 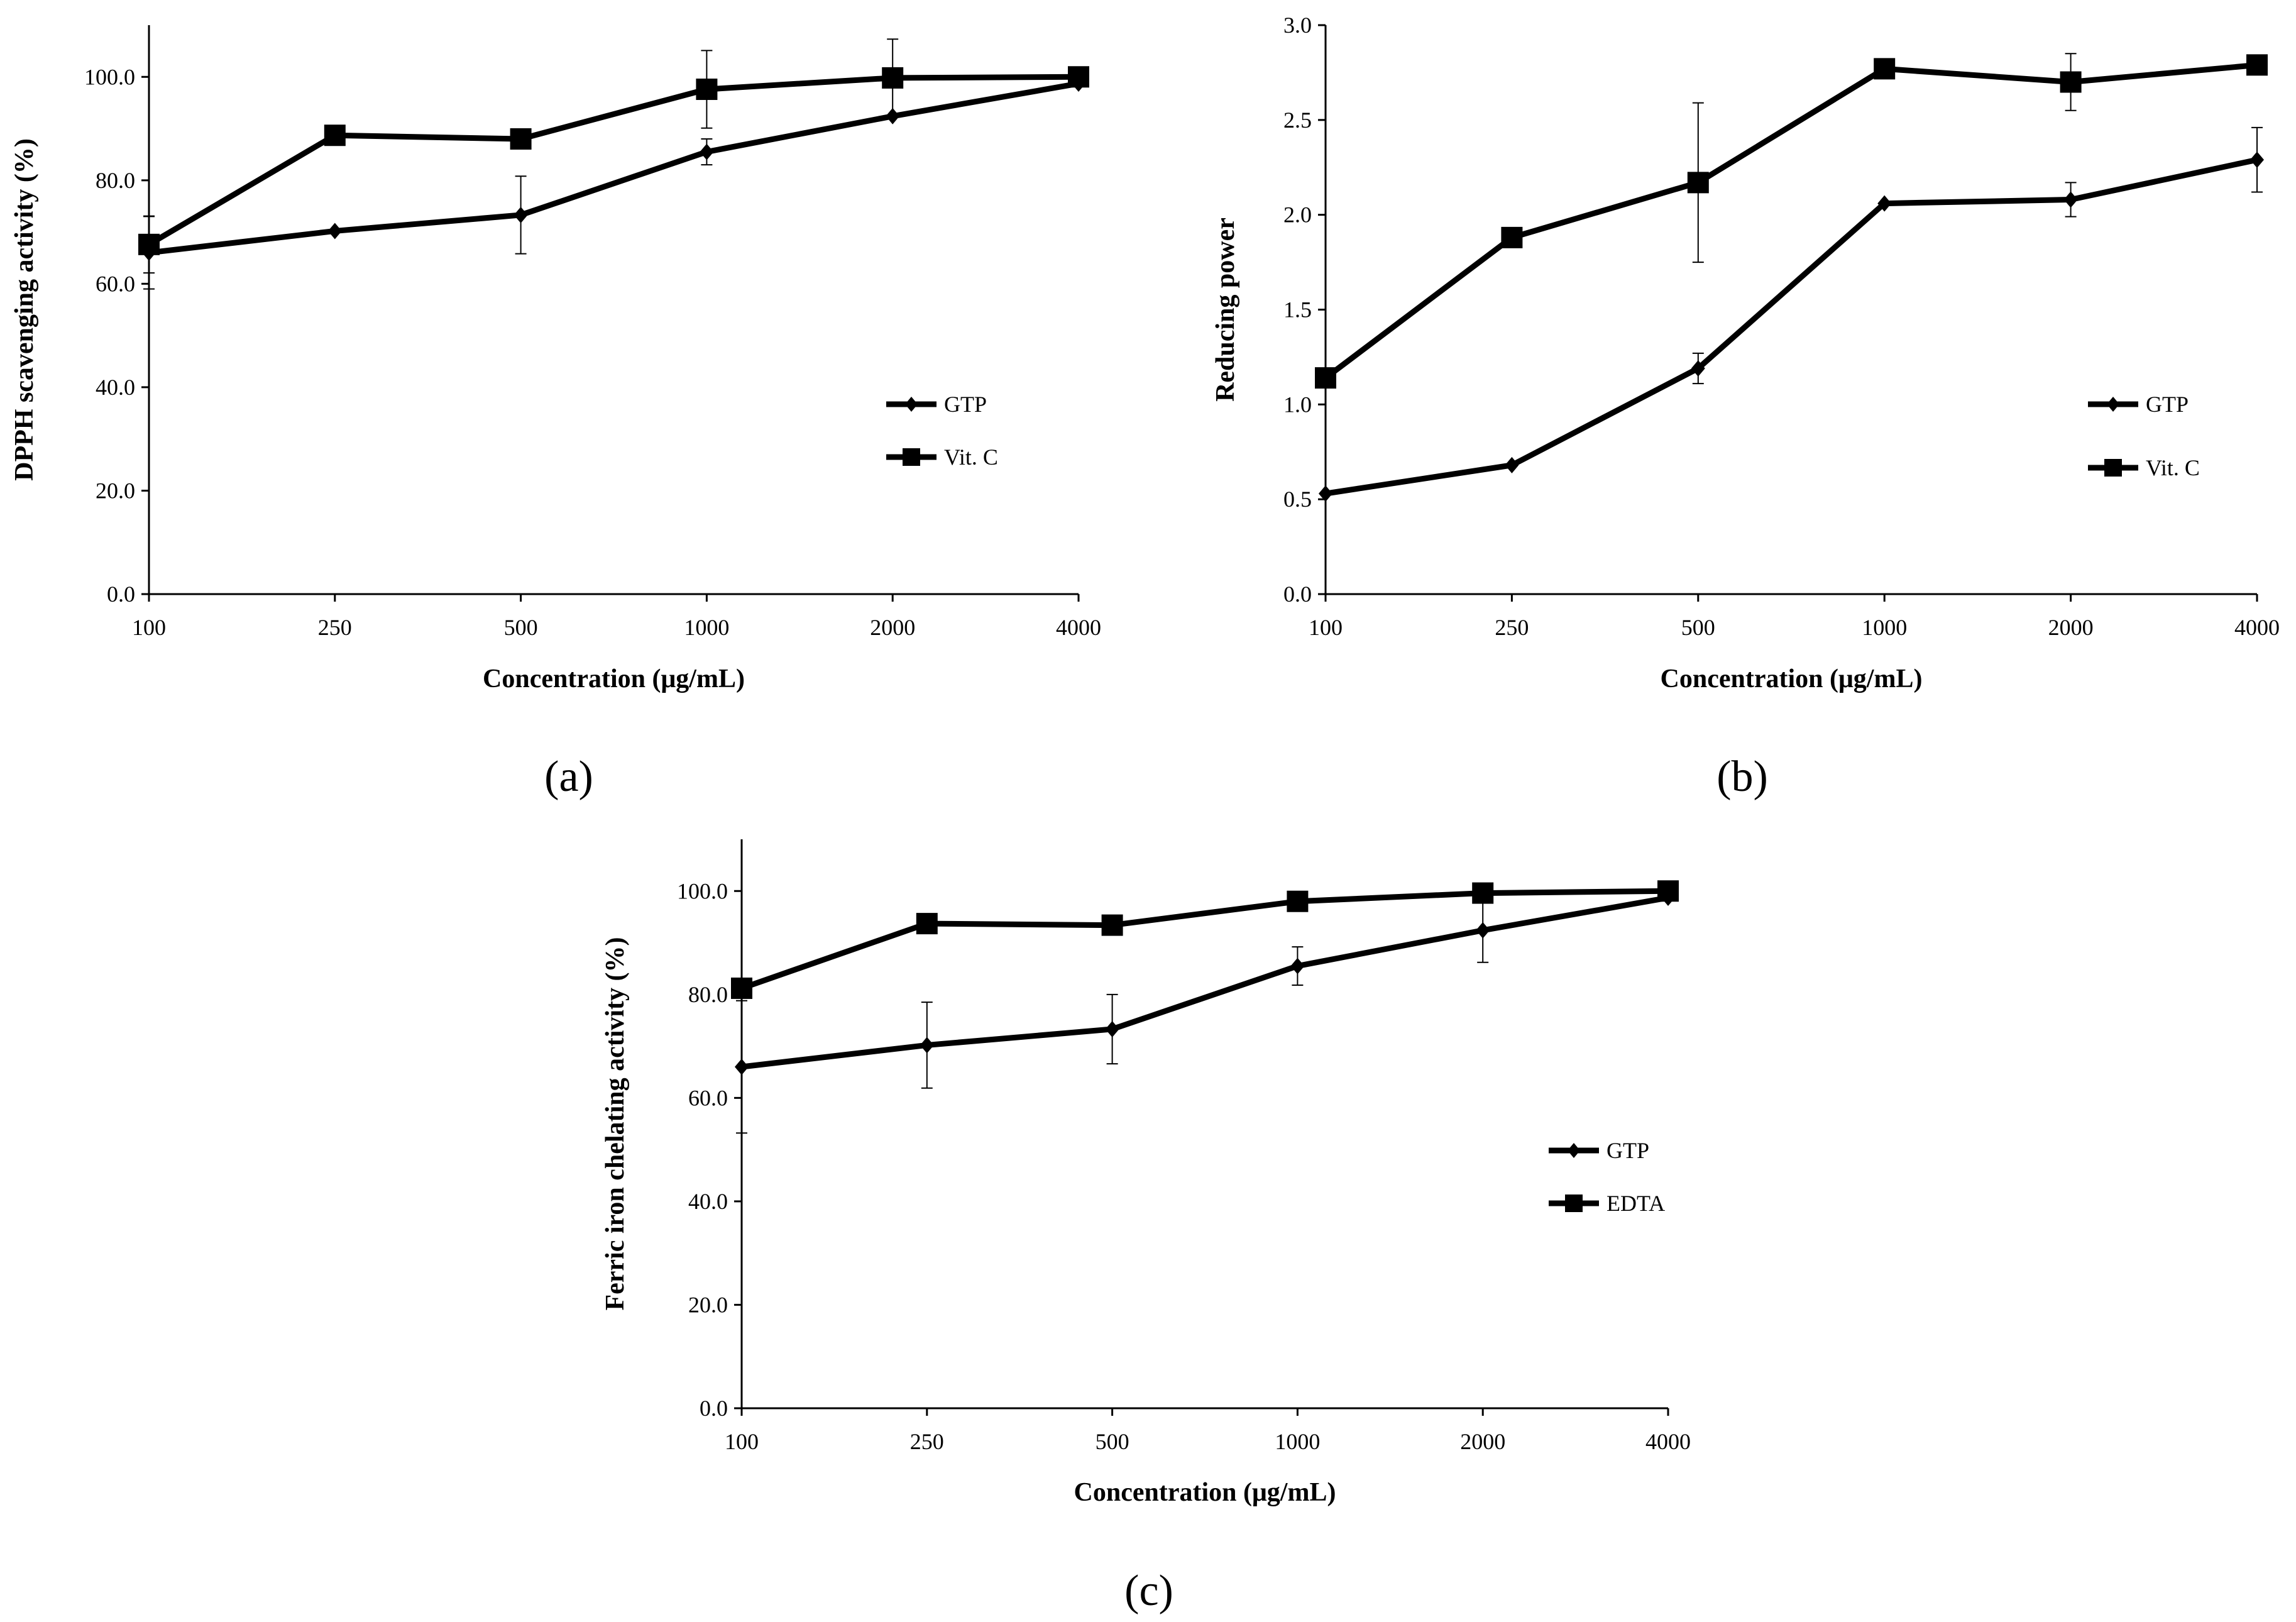 What do you see at coordinates (708, 1304) in the screenshot?
I see `panel-c-y-tick-label: 20.0` at bounding box center [708, 1304].